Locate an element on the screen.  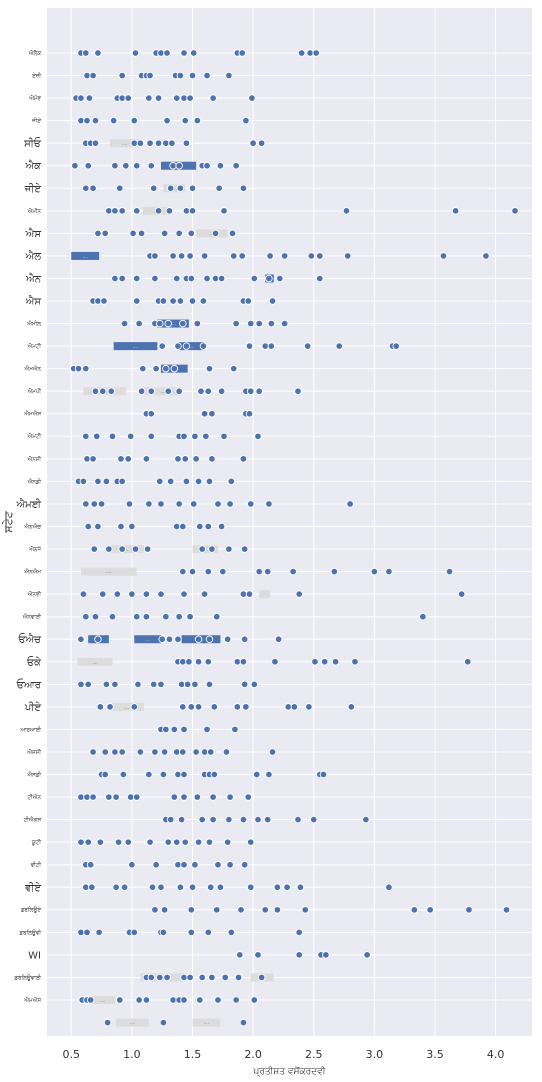
y-axis-label: ਸਟੇਟ is located at coordinates (8, 521).